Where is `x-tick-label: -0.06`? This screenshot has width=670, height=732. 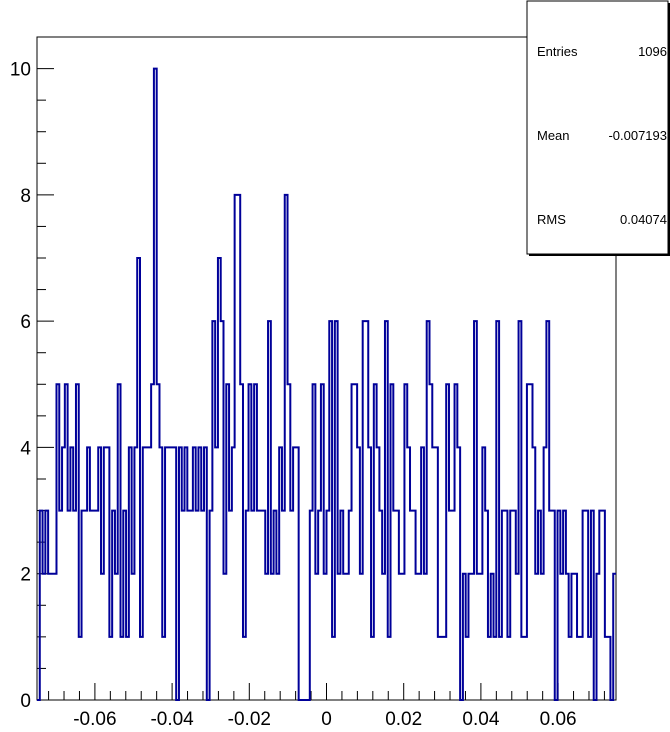 x-tick-label: -0.06 is located at coordinates (94, 719).